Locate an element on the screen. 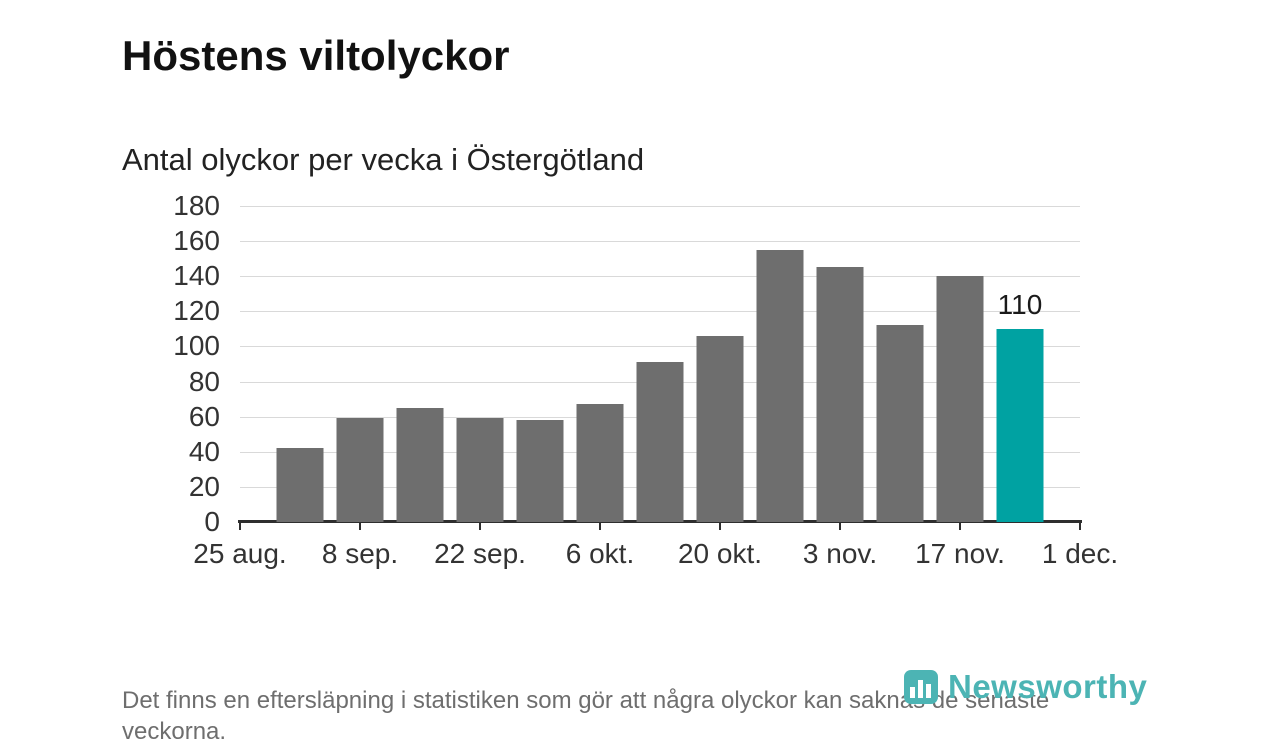  y-axis-tick-label: 40 is located at coordinates (204, 451).